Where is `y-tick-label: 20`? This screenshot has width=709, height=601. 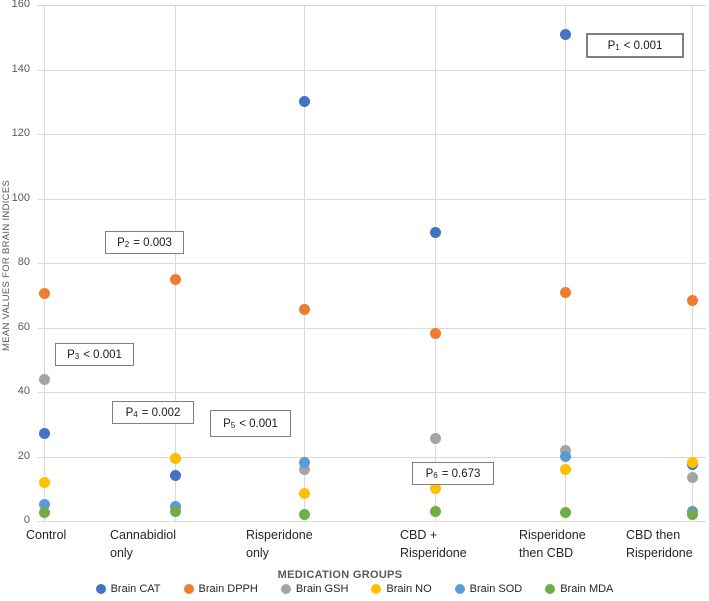 y-tick-label: 20 is located at coordinates (23, 455).